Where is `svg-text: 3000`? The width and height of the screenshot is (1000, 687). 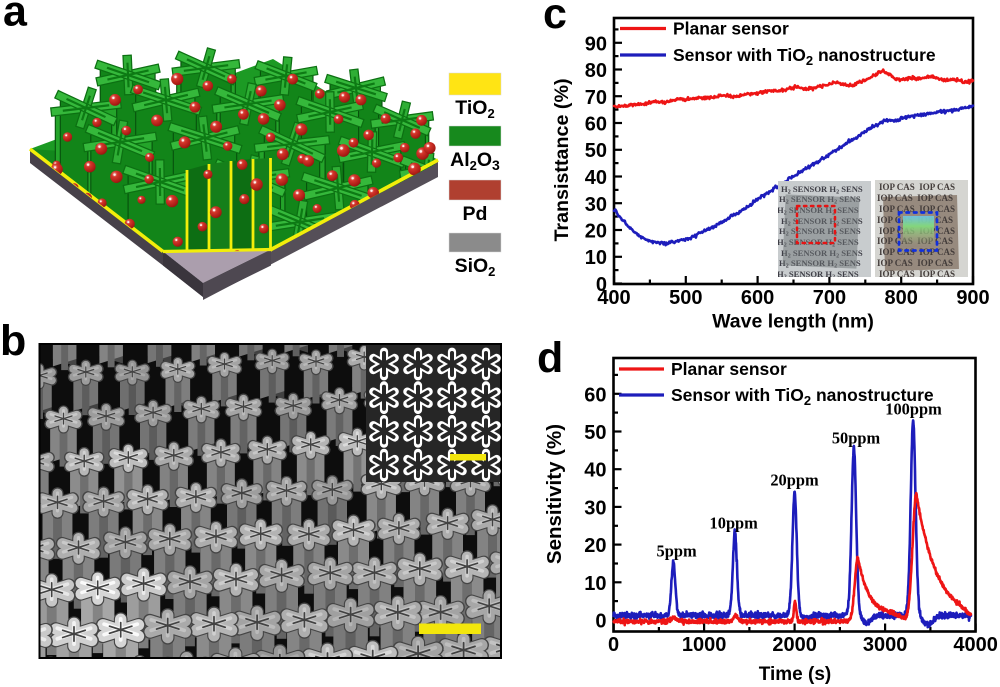
svg-text: 3000 is located at coordinates (885, 645).